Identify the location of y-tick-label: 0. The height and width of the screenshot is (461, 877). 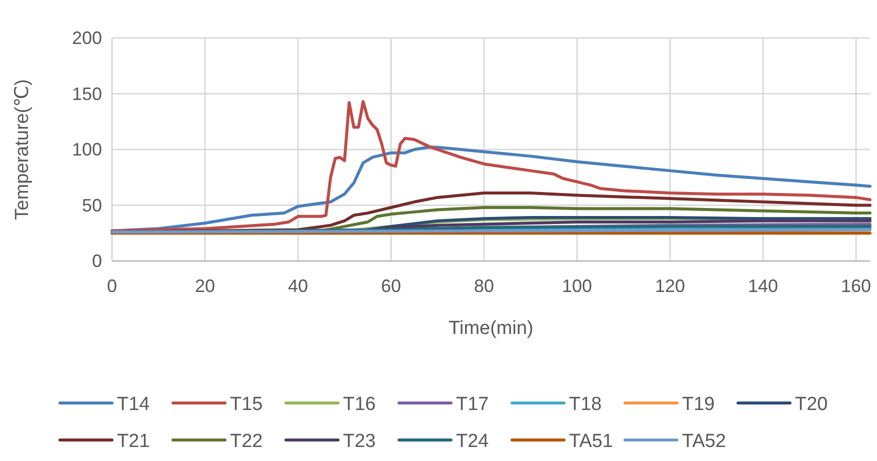
(97, 261).